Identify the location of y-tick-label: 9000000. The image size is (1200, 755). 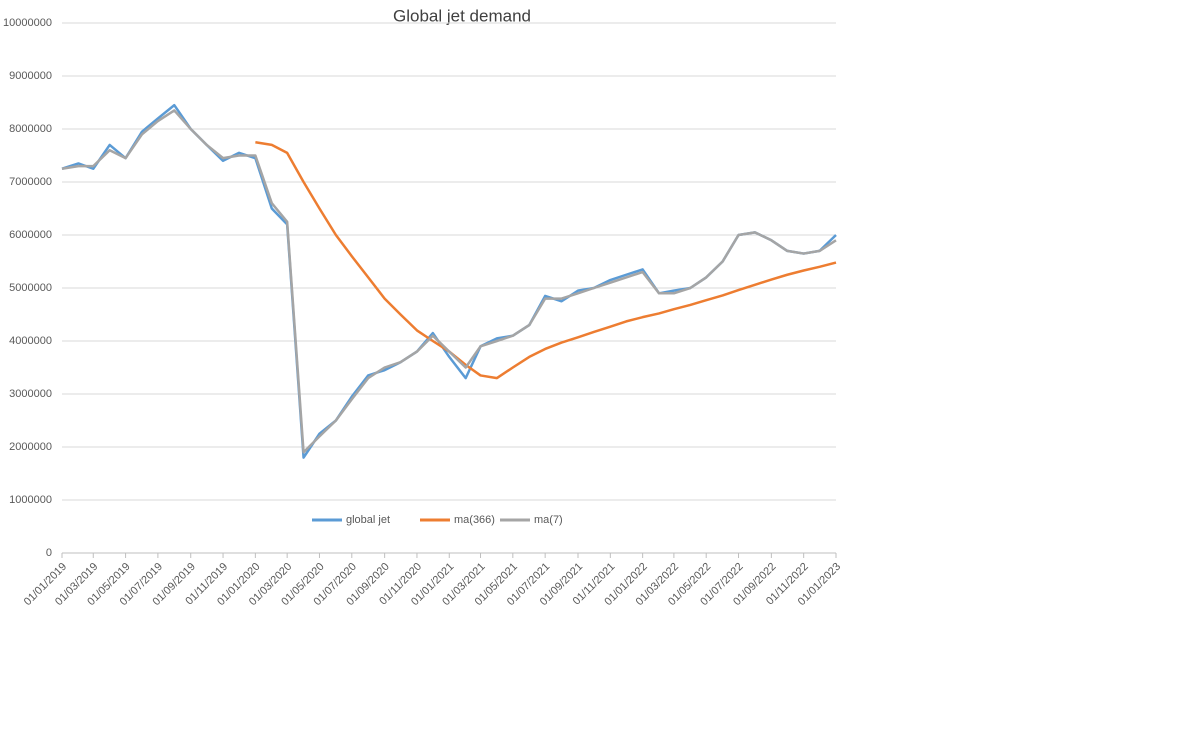
(30, 76).